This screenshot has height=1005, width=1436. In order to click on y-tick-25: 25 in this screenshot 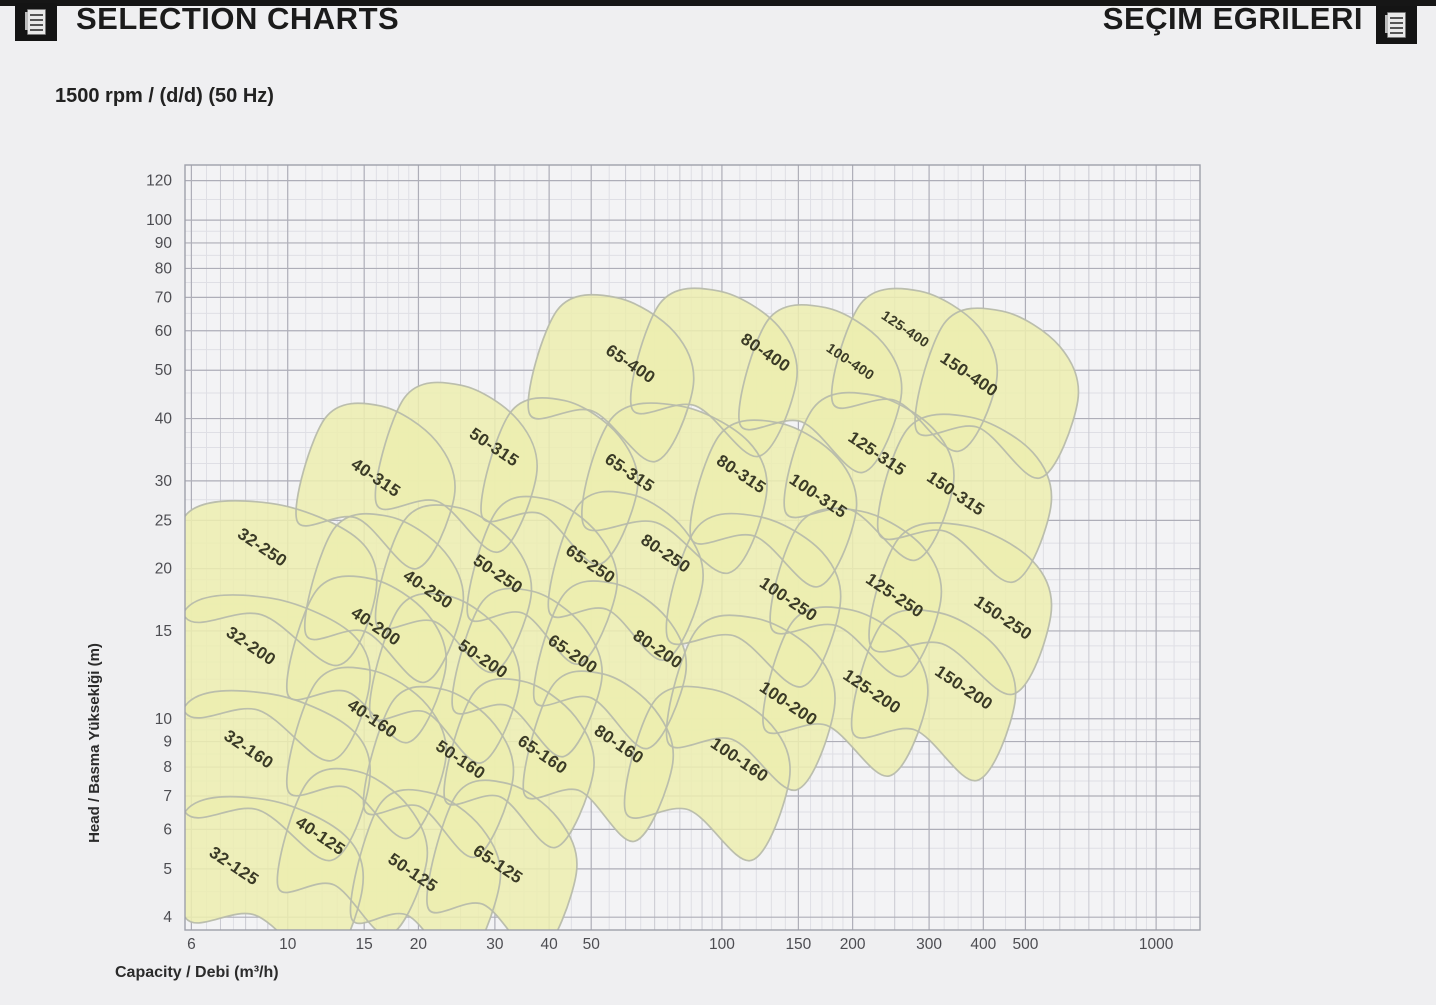, I will do `click(163, 520)`.